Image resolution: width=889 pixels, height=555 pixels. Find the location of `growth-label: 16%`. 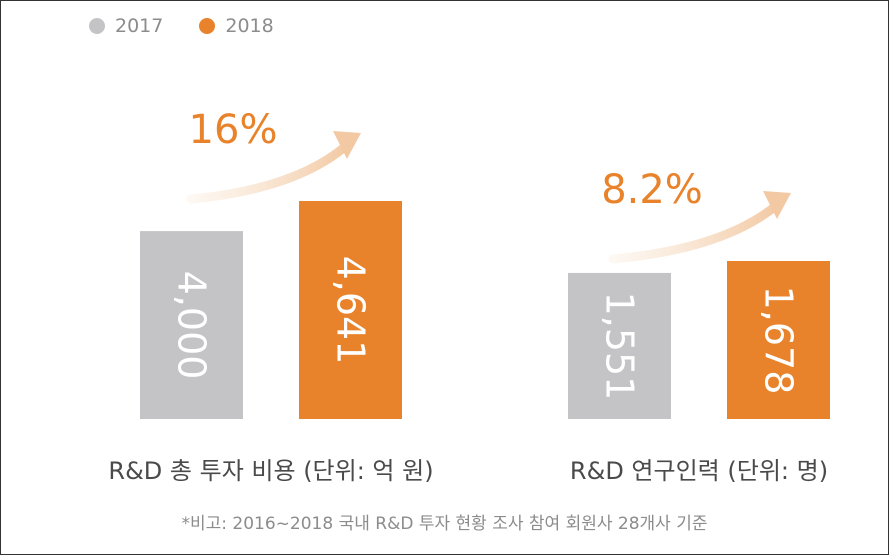

growth-label: 16% is located at coordinates (233, 130).